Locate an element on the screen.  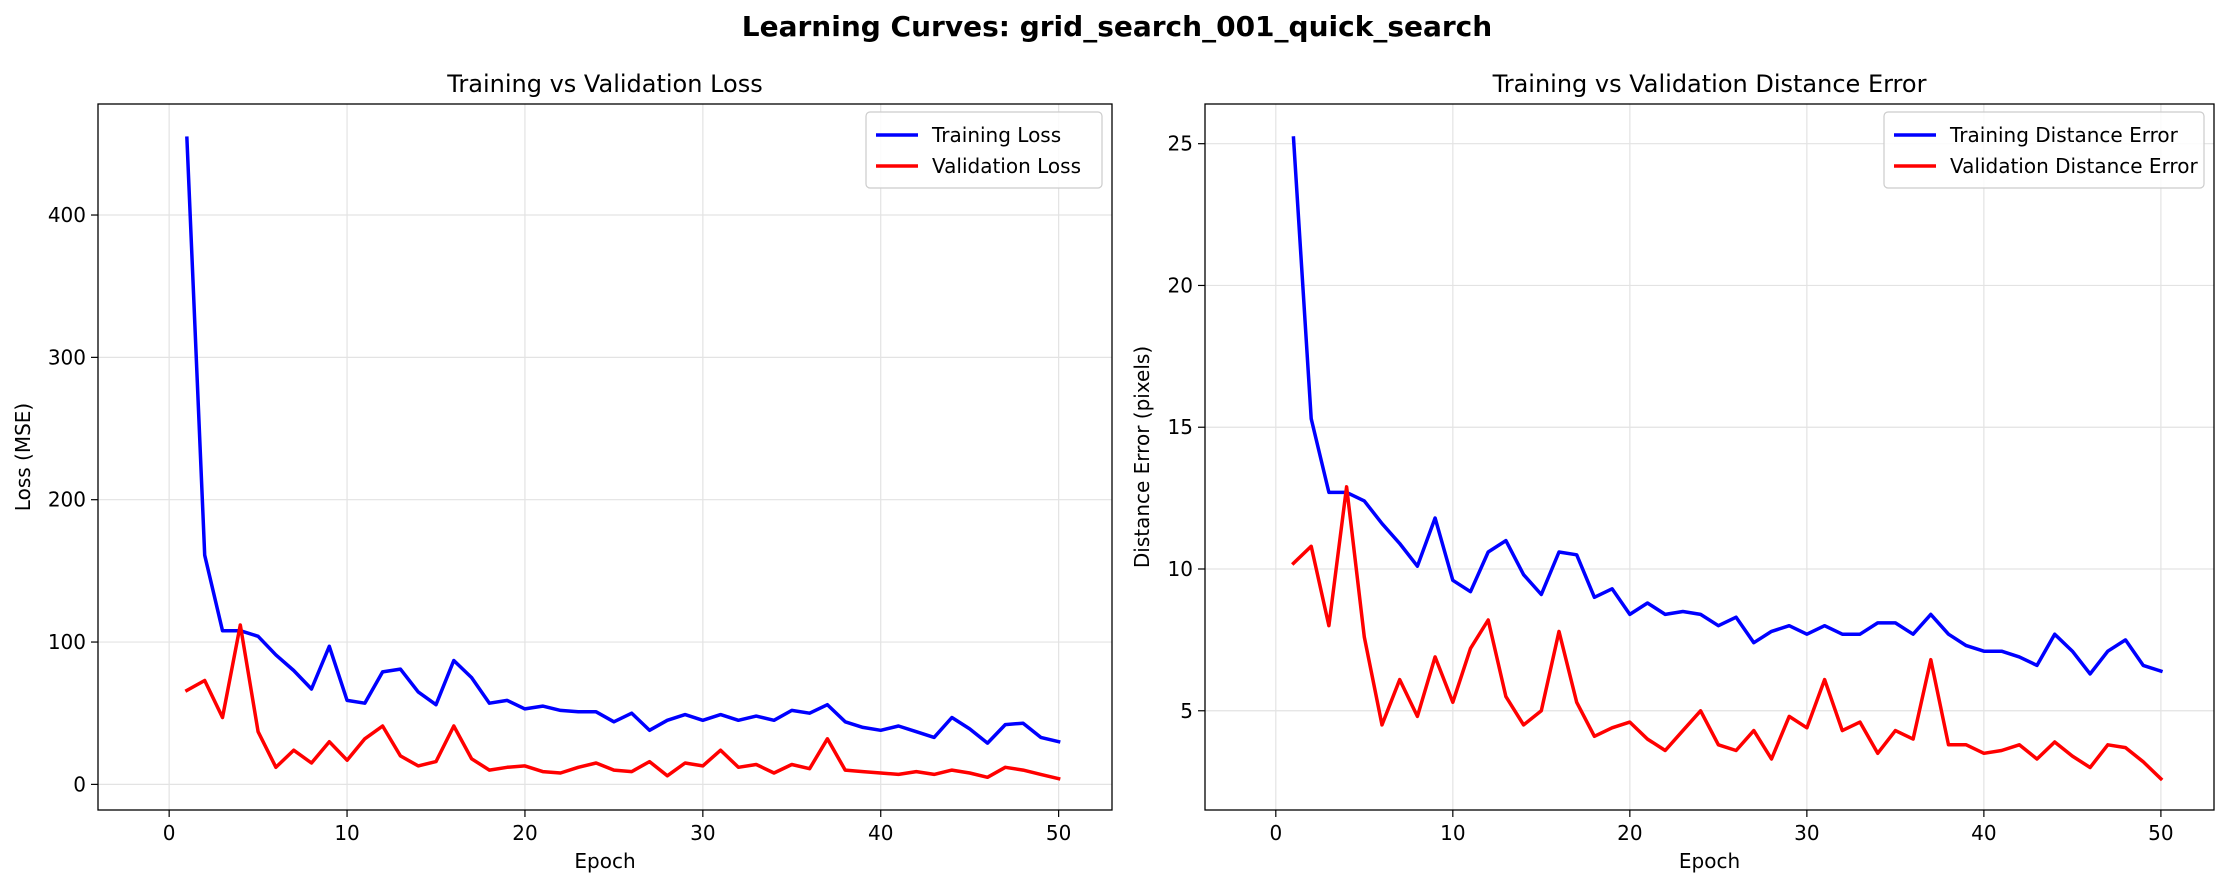
chart2-legend-box is located at coordinates (2044, 150).